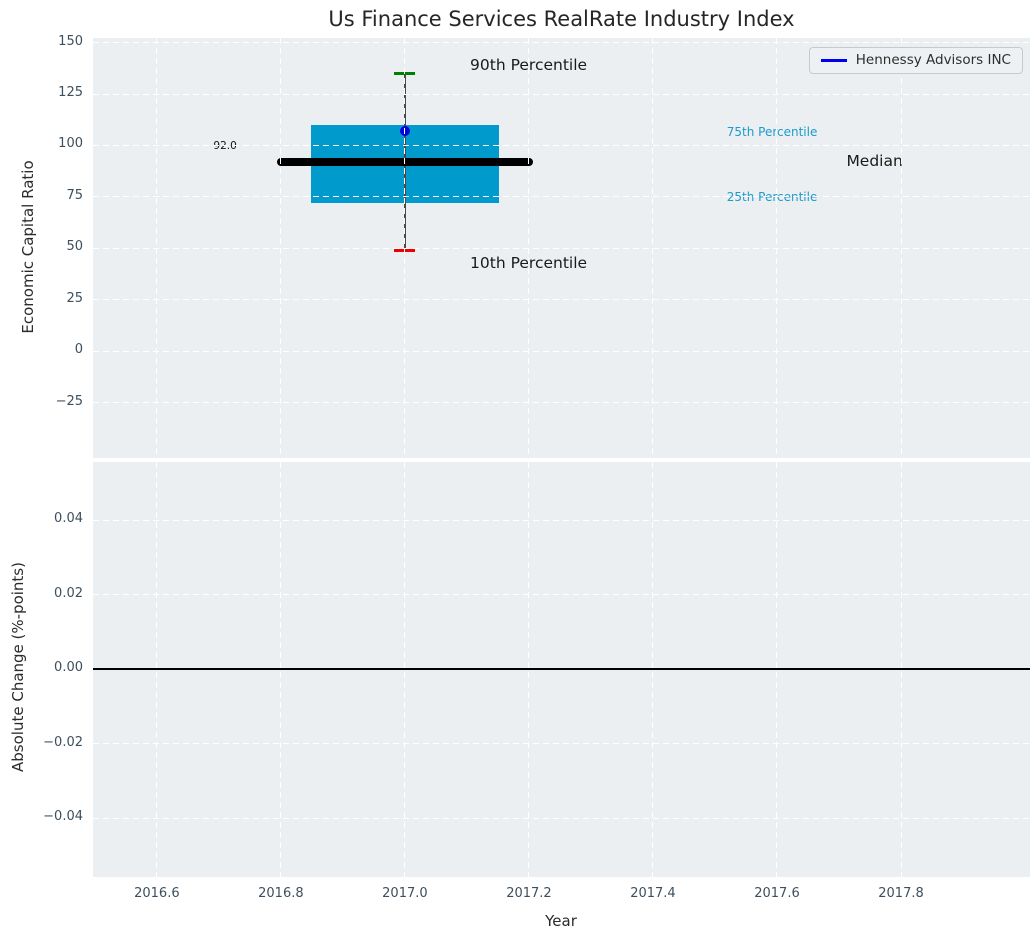  What do you see at coordinates (70, 144) in the screenshot?
I see `y-tick-label: 100` at bounding box center [70, 144].